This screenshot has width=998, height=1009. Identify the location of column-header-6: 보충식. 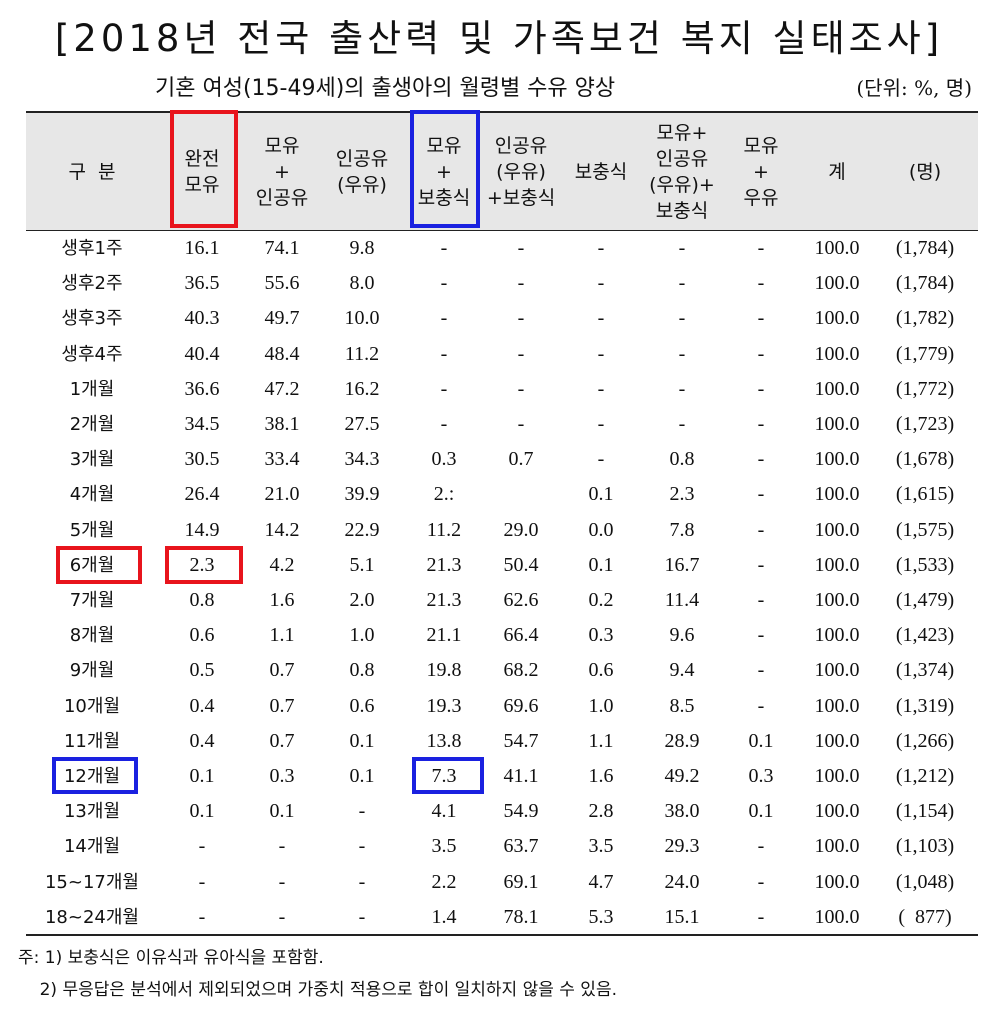
(601, 171).